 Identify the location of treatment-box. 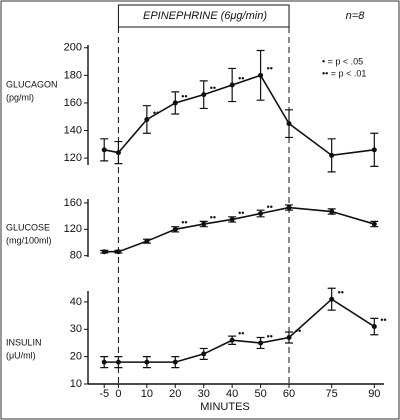
(203, 16).